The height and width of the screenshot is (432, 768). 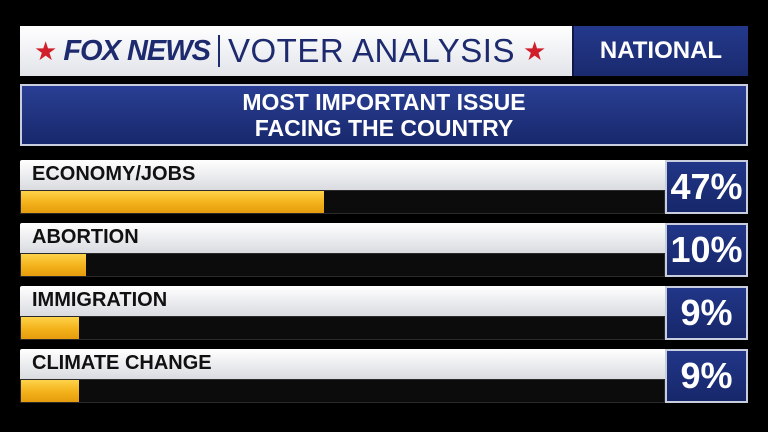 What do you see at coordinates (706, 187) in the screenshot?
I see `bar-value-label: 47%` at bounding box center [706, 187].